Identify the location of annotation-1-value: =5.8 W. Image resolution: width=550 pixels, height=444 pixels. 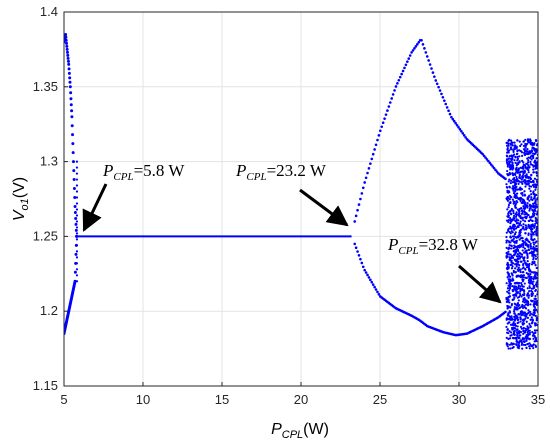
(160, 170).